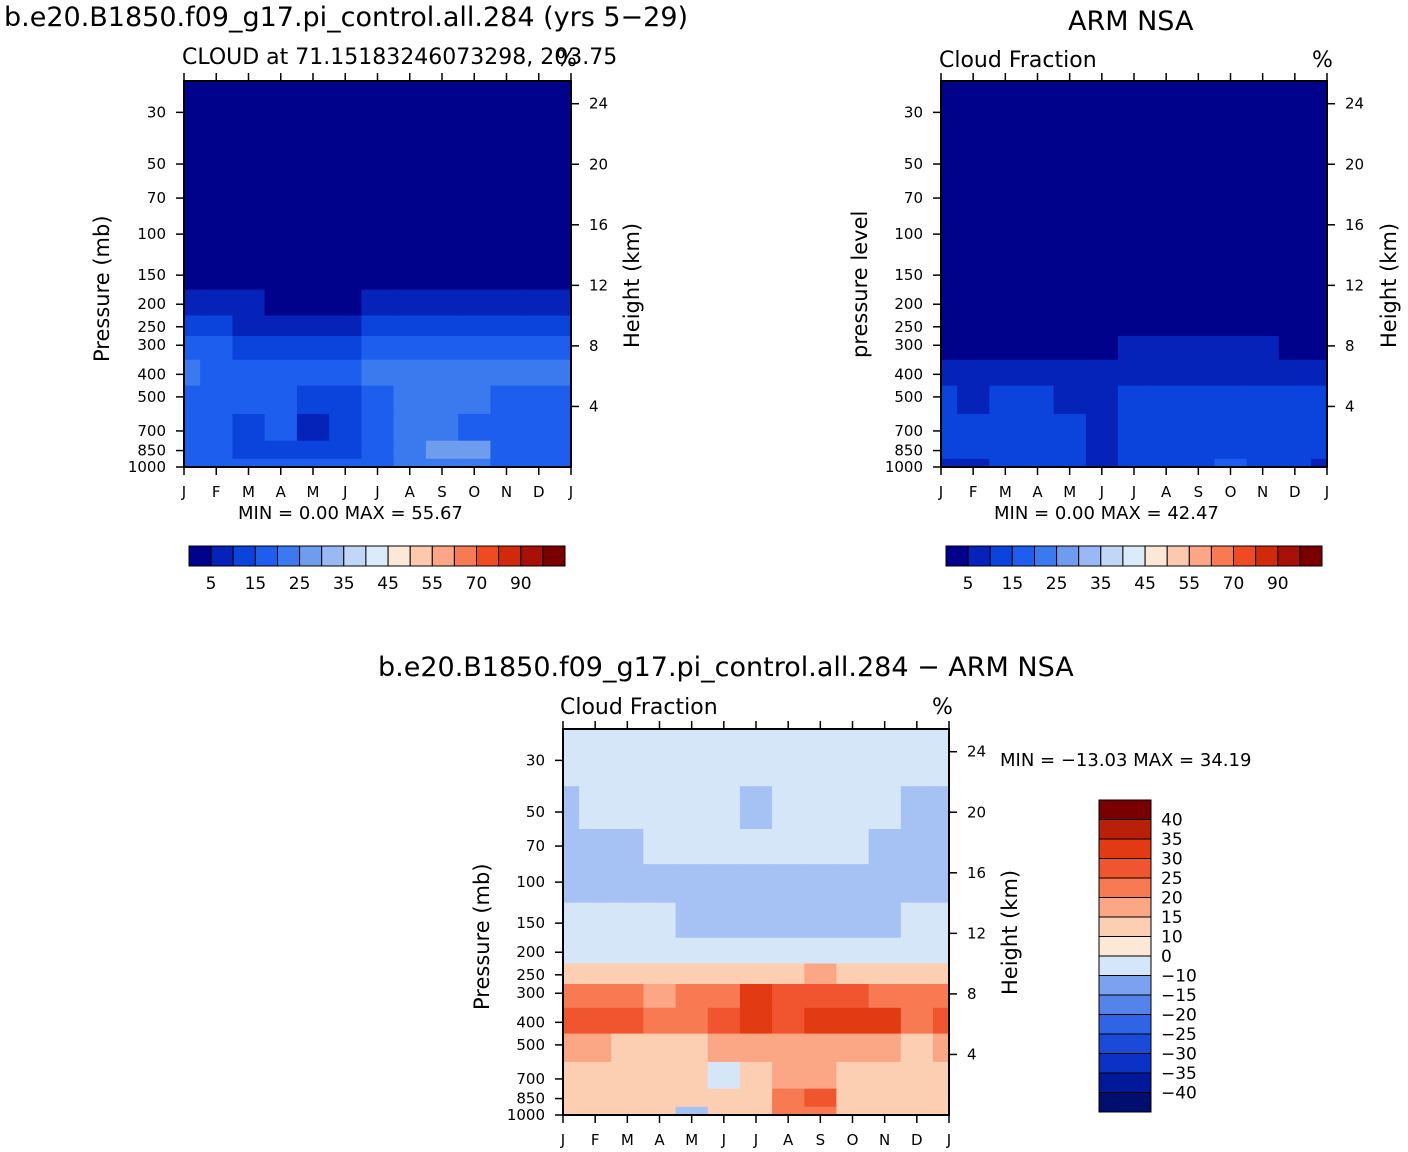 The height and width of the screenshot is (1152, 1408). What do you see at coordinates (1278, 584) in the screenshot?
I see `colorbar-label: 90` at bounding box center [1278, 584].